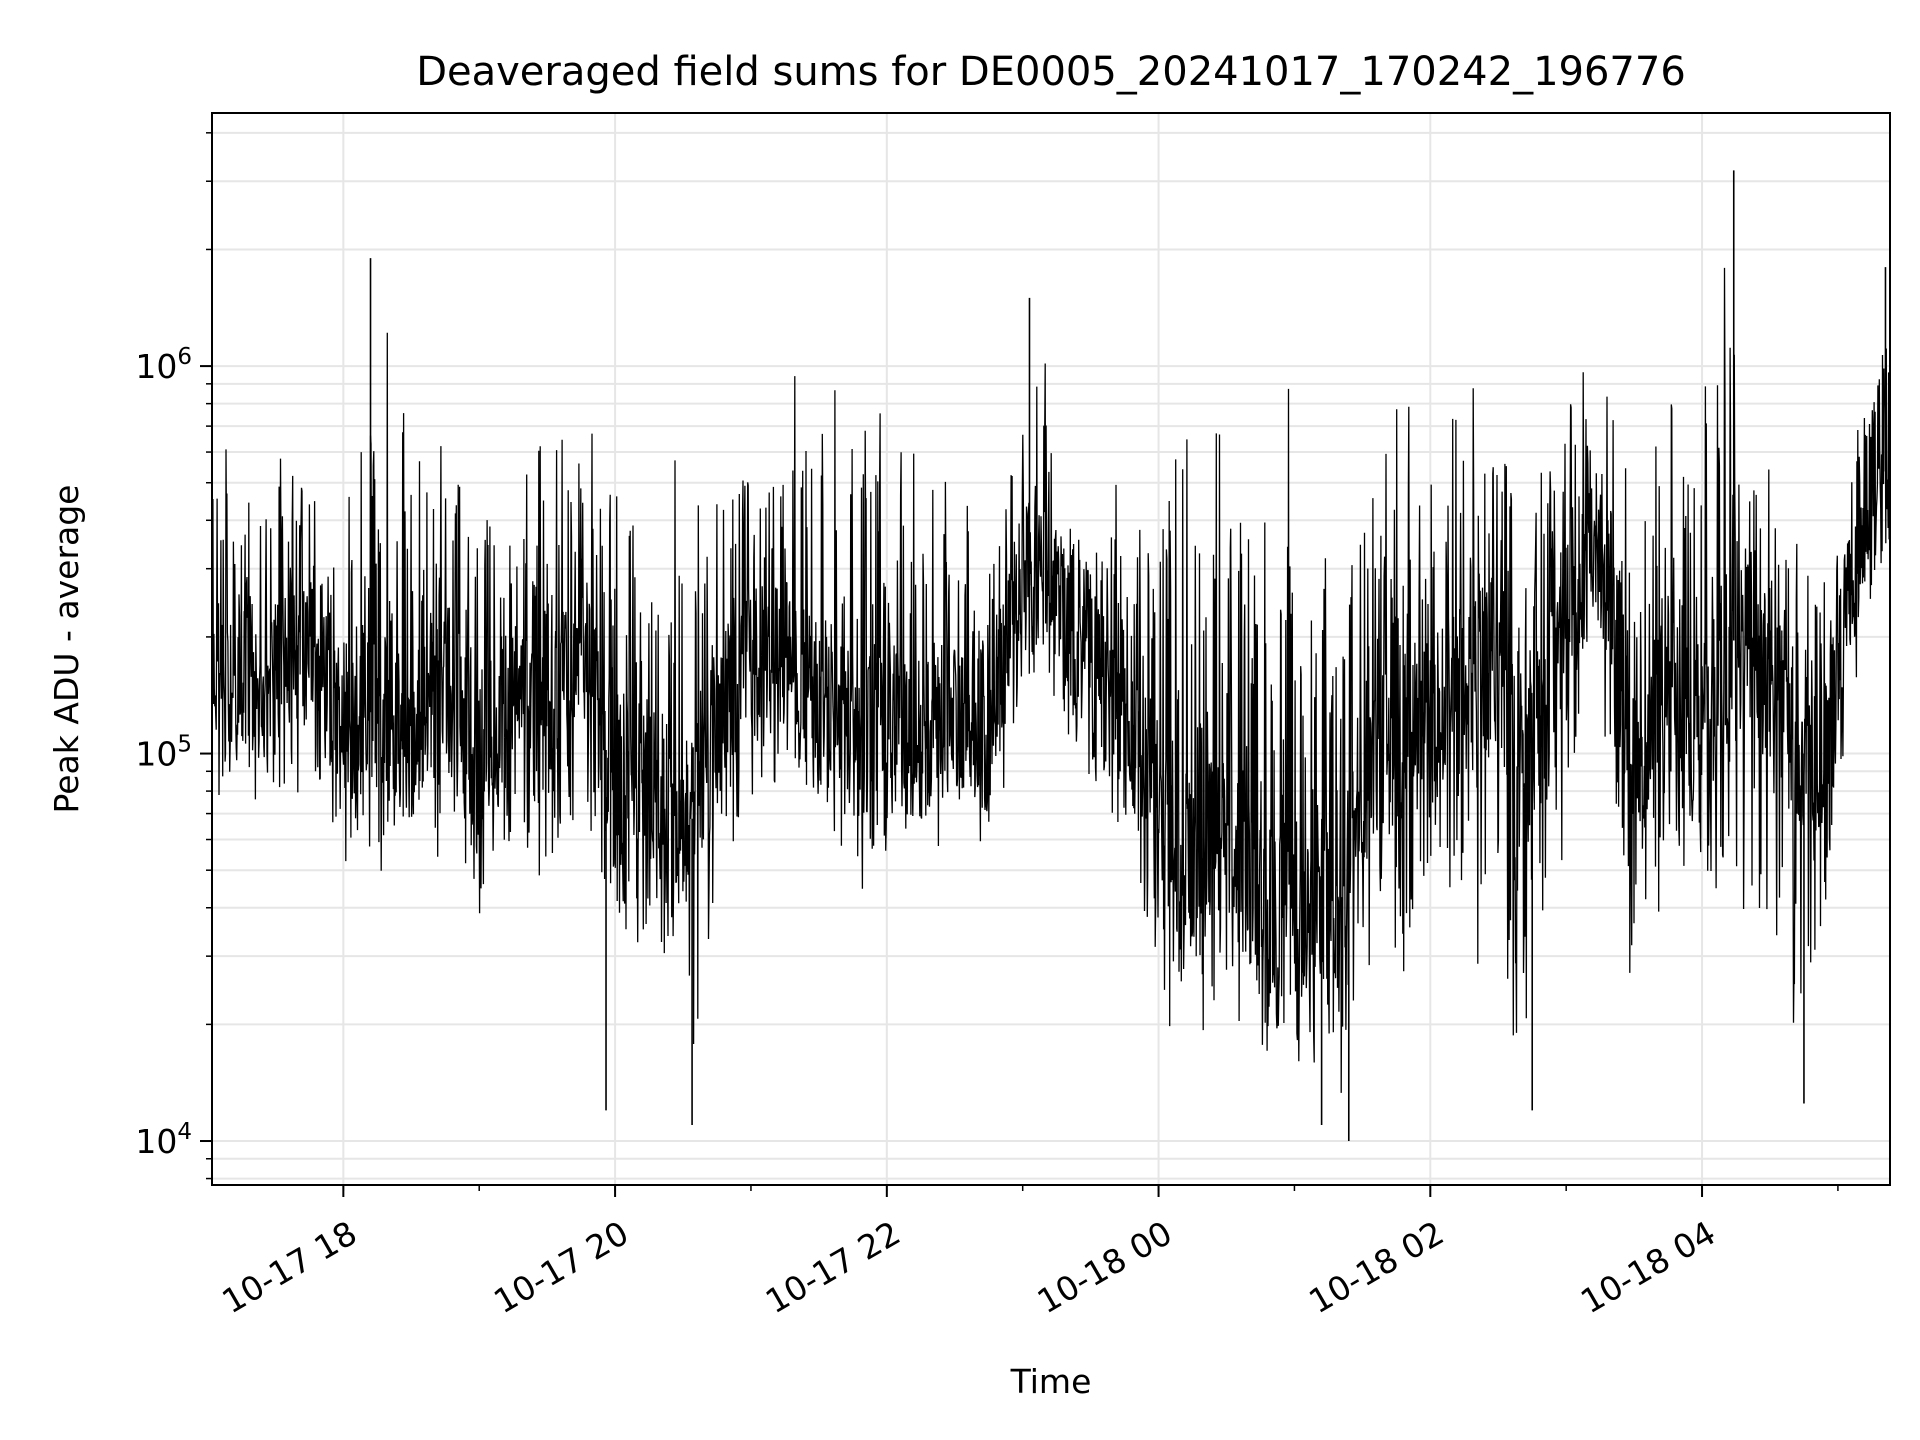 Image resolution: width=1920 pixels, height=1440 pixels. Describe the element at coordinates (184, 1132) in the screenshot. I see `y-tick-exponent: 4` at that location.